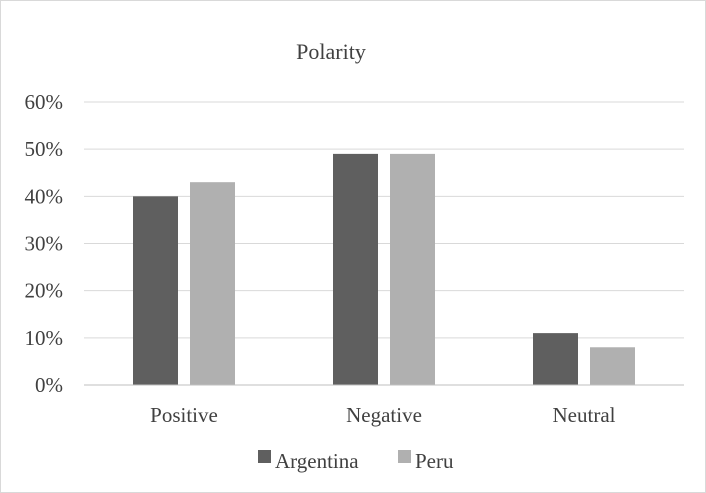 The image size is (706, 493). Describe the element at coordinates (44, 291) in the screenshot. I see `y-tick-label: 20%` at that location.